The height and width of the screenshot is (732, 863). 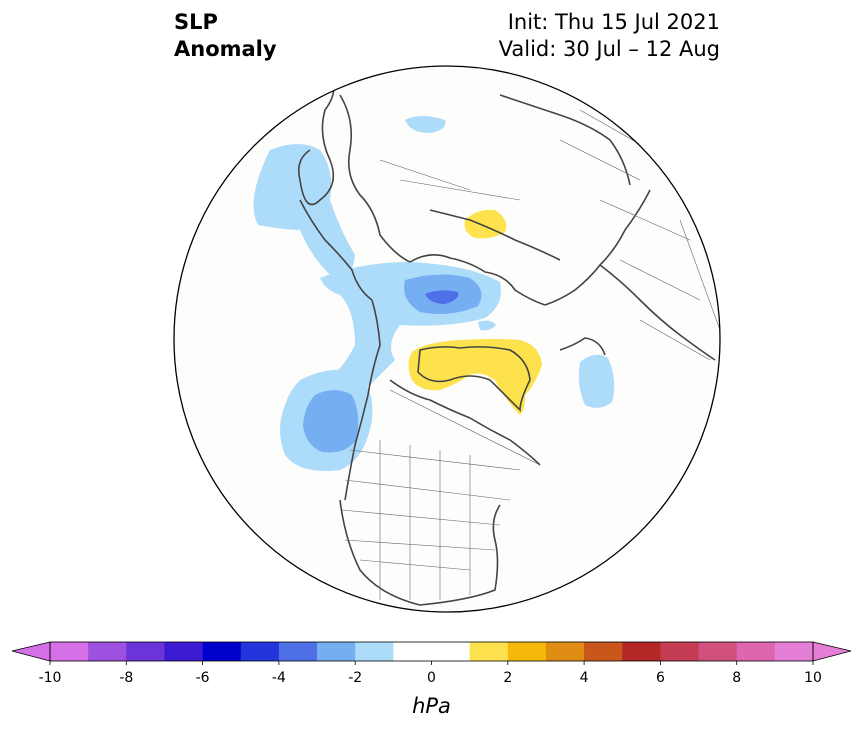 I want to click on colorbar-under-arrow, so click(x=31, y=651).